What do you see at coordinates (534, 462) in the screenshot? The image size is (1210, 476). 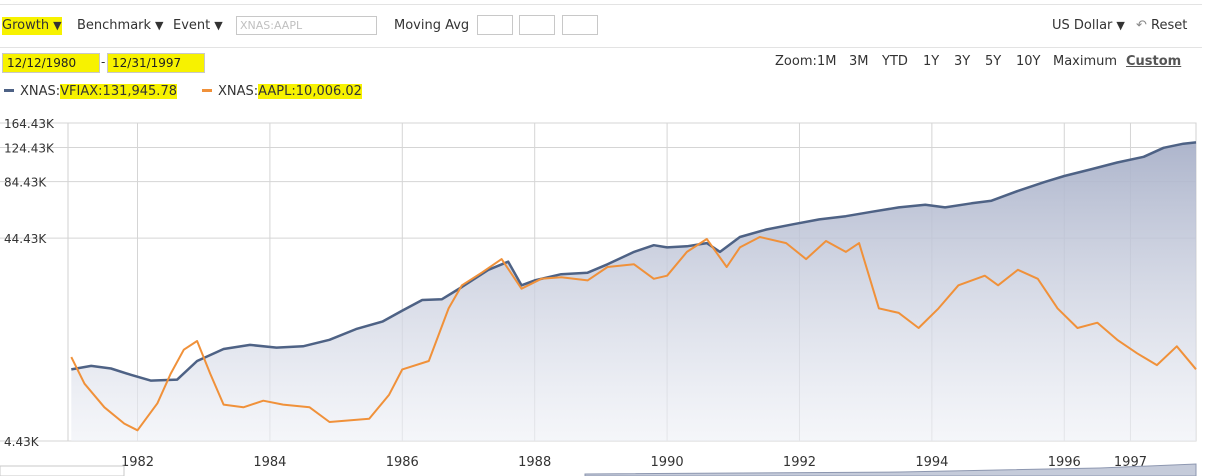 I see `x-tick-label: 1988` at bounding box center [534, 462].